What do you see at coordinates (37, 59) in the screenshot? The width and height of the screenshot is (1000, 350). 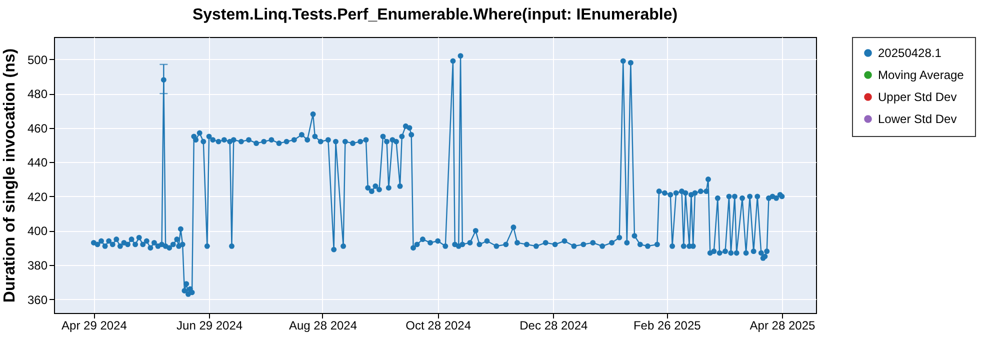 I see `y-tick-label: 500` at bounding box center [37, 59].